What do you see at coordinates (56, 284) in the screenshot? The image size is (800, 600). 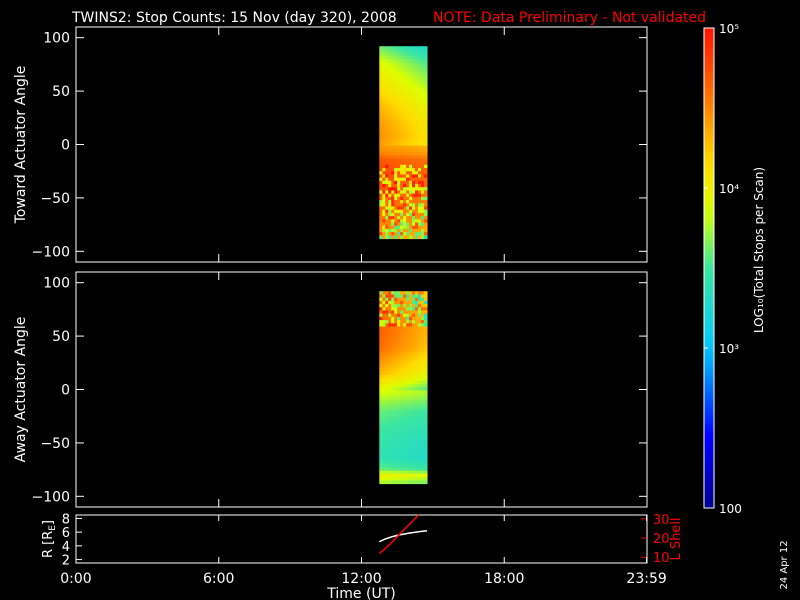 I see `y-tick-label: 100` at bounding box center [56, 284].